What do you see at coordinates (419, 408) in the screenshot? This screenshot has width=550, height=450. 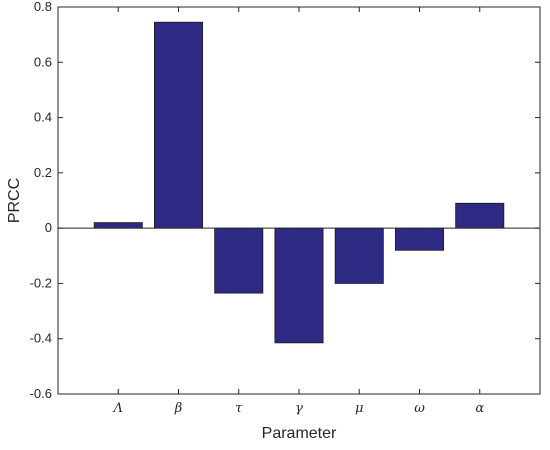 I see `x-tick-label: ω` at bounding box center [419, 408].